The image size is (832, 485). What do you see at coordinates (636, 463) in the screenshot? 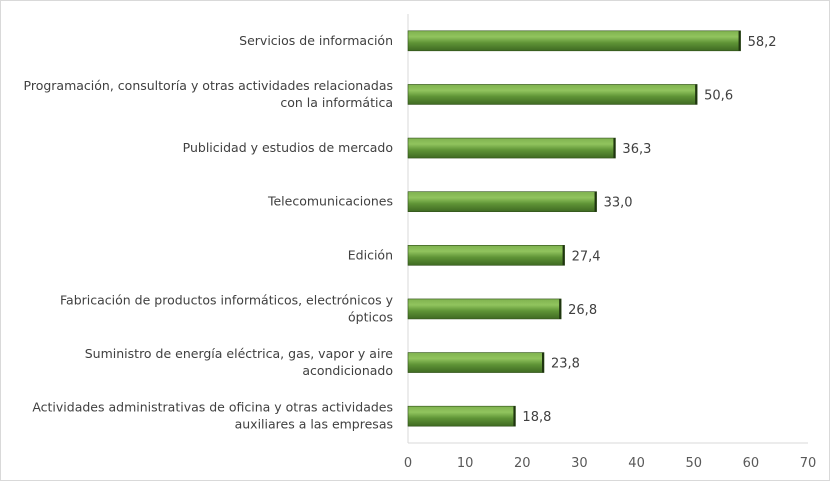
I see `x-tick-label: 40` at bounding box center [636, 463].